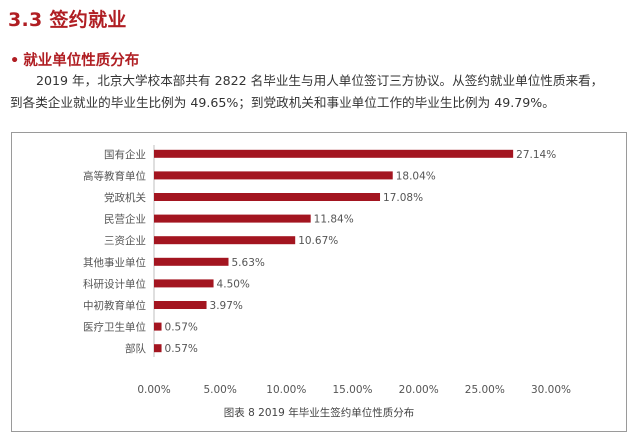 Image resolution: width=640 pixels, height=441 pixels. Describe the element at coordinates (352, 390) in the screenshot. I see `x-tick-label: 15.00%` at that location.